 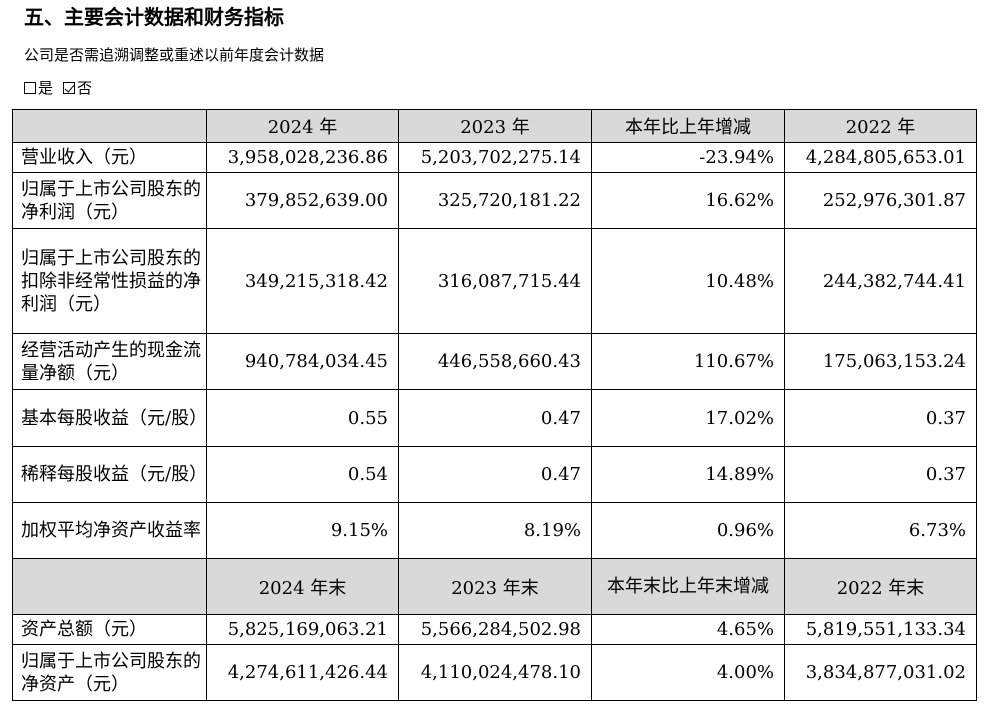 I want to click on row-label: 稀释每股收益（元/股）, so click(x=109, y=474).